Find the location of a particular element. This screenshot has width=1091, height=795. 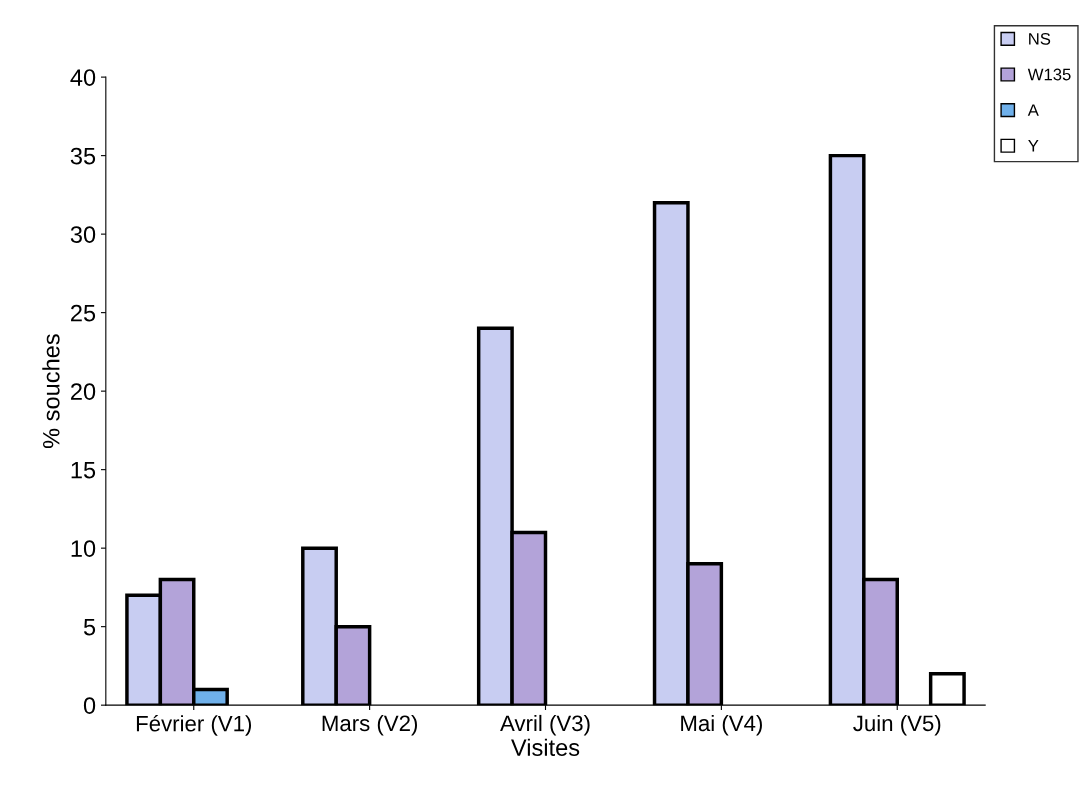

legend-label: A is located at coordinates (1033, 110).